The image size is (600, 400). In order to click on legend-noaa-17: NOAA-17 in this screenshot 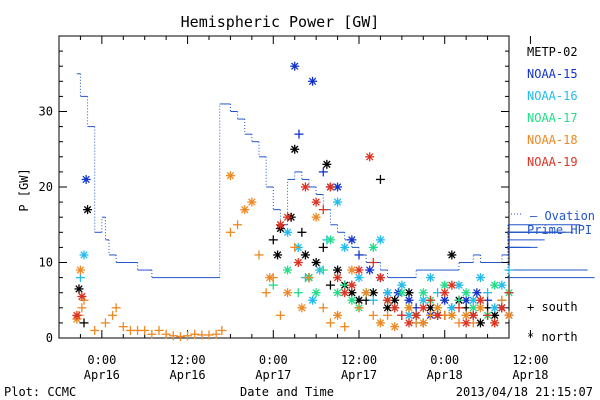, I will do `click(552, 118)`.